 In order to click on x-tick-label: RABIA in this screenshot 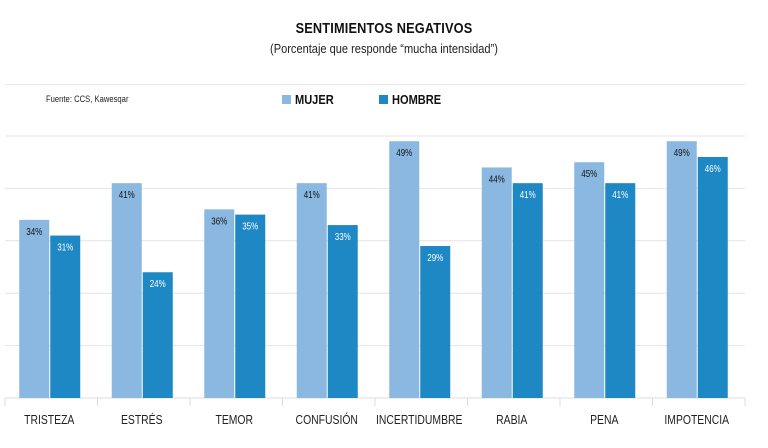, I will do `click(511, 420)`.